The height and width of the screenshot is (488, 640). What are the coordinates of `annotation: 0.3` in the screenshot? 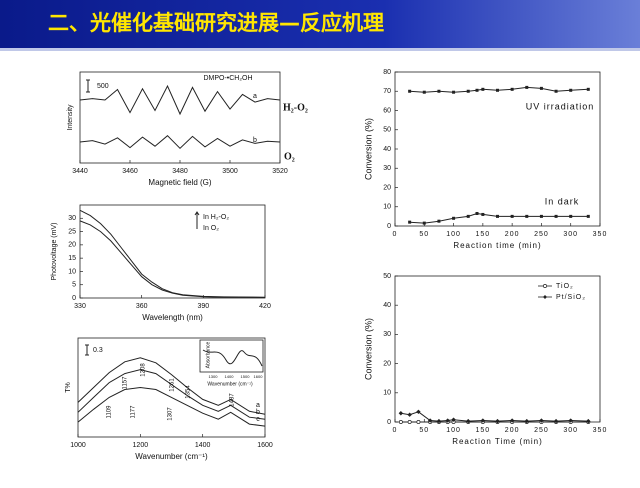 It's located at (98, 350).